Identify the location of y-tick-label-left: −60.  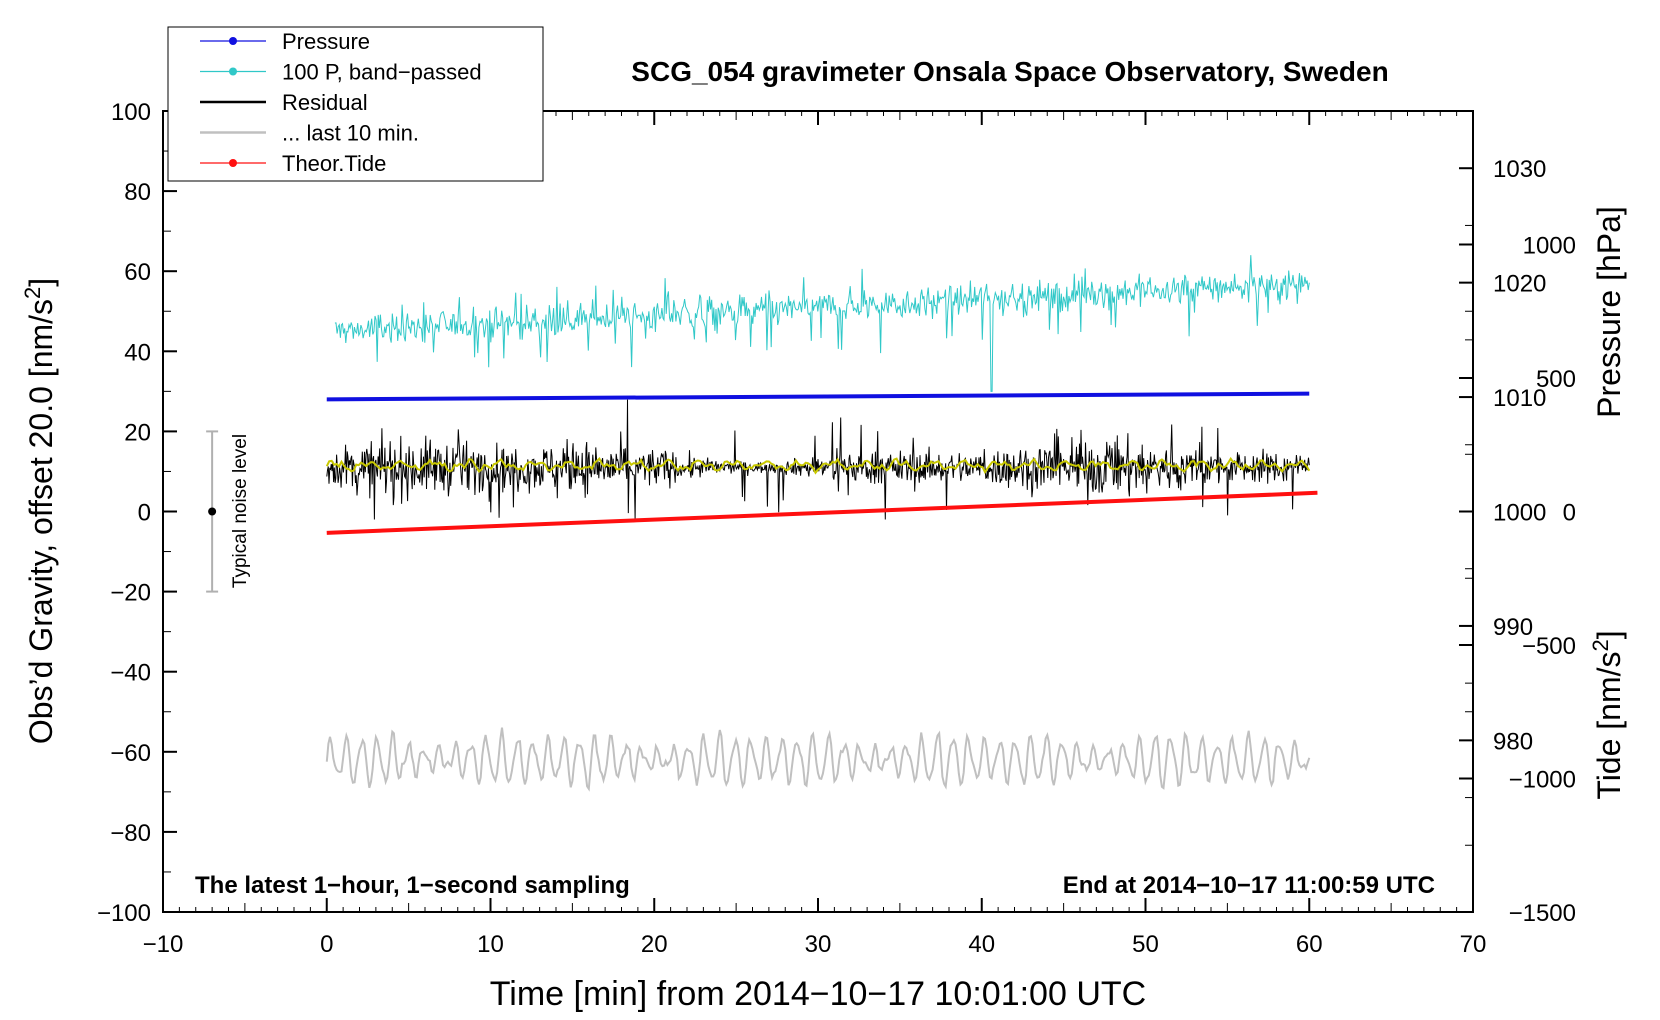
(130, 753).